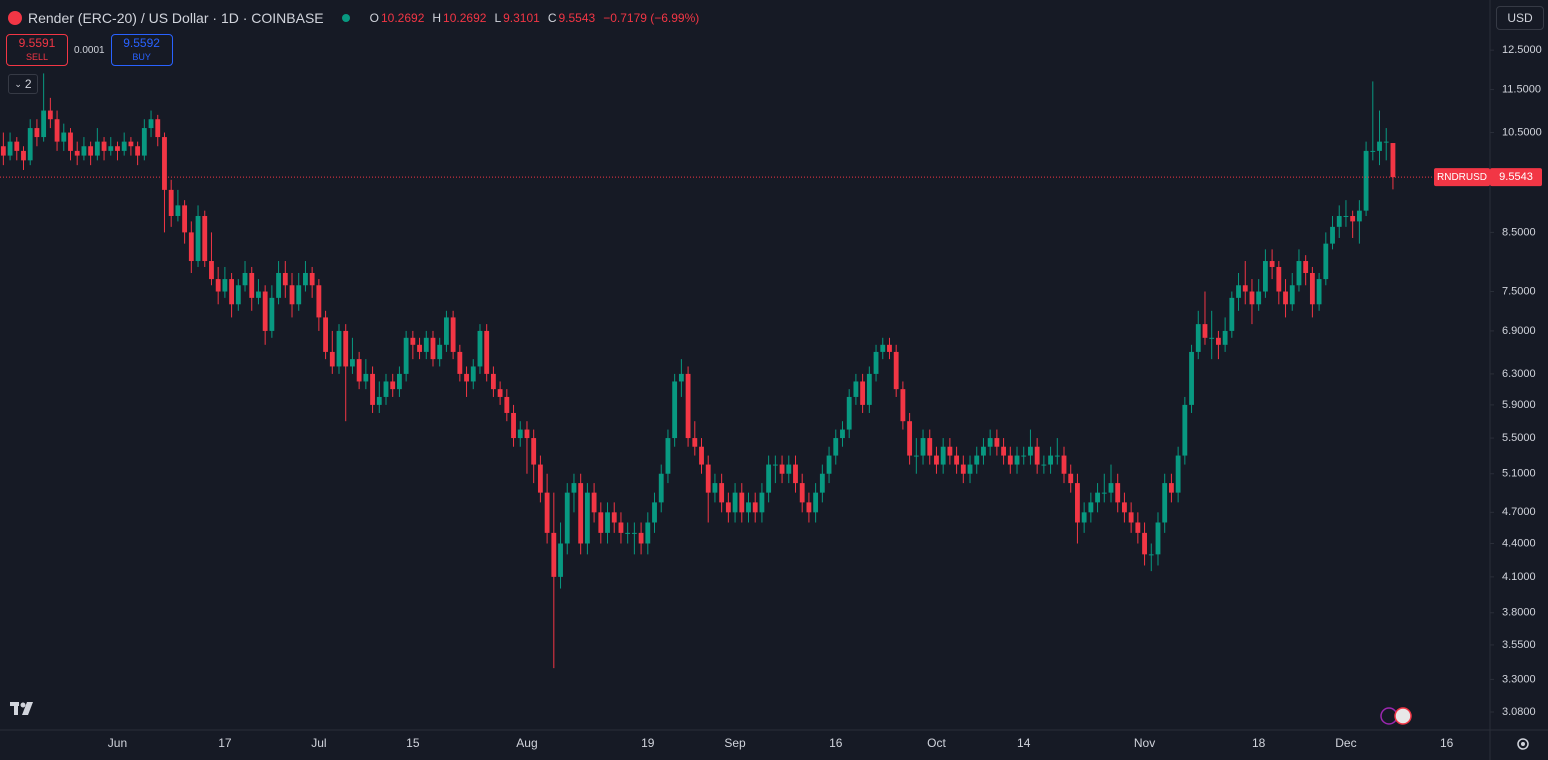  Describe the element at coordinates (141, 43) in the screenshot. I see `buy-price: 9.5592` at that location.